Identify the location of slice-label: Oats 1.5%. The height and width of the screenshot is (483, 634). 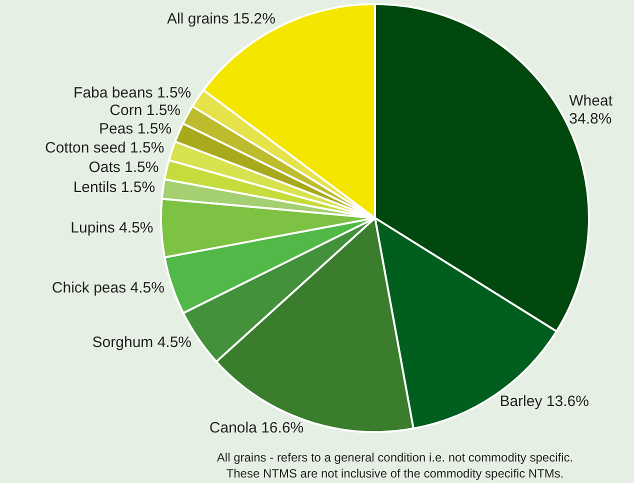
(123, 167).